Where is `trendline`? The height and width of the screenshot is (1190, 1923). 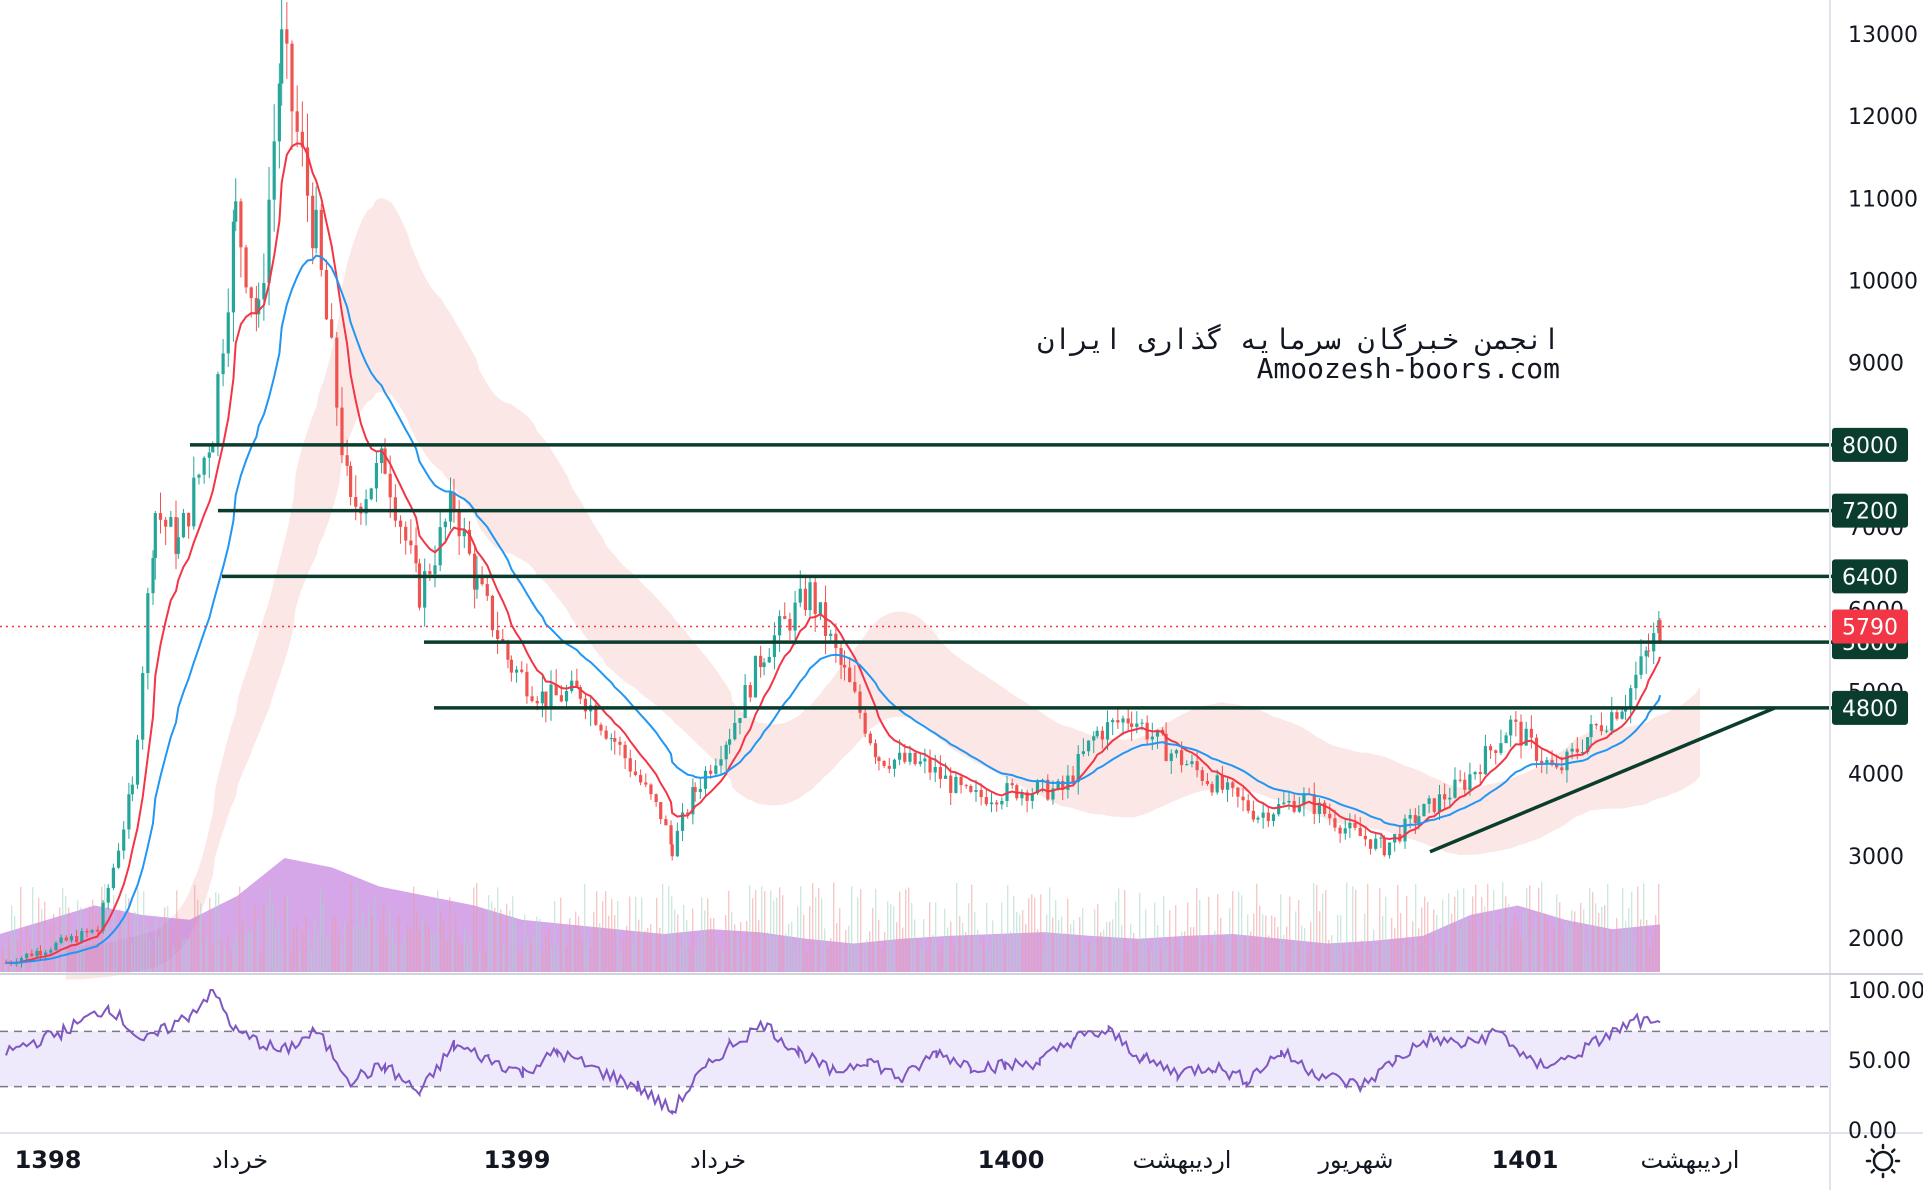
trendline is located at coordinates (1602, 780).